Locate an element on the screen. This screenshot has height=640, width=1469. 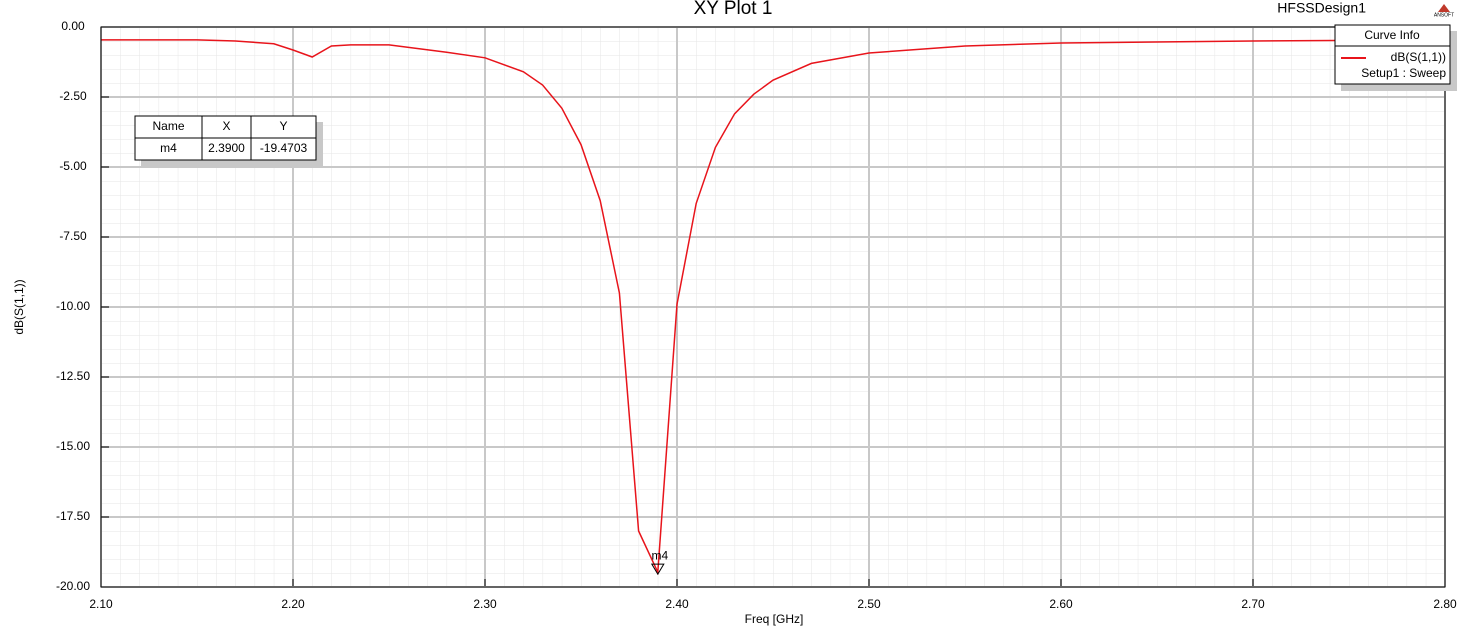
table-cell: 2.3900 is located at coordinates (226, 148).